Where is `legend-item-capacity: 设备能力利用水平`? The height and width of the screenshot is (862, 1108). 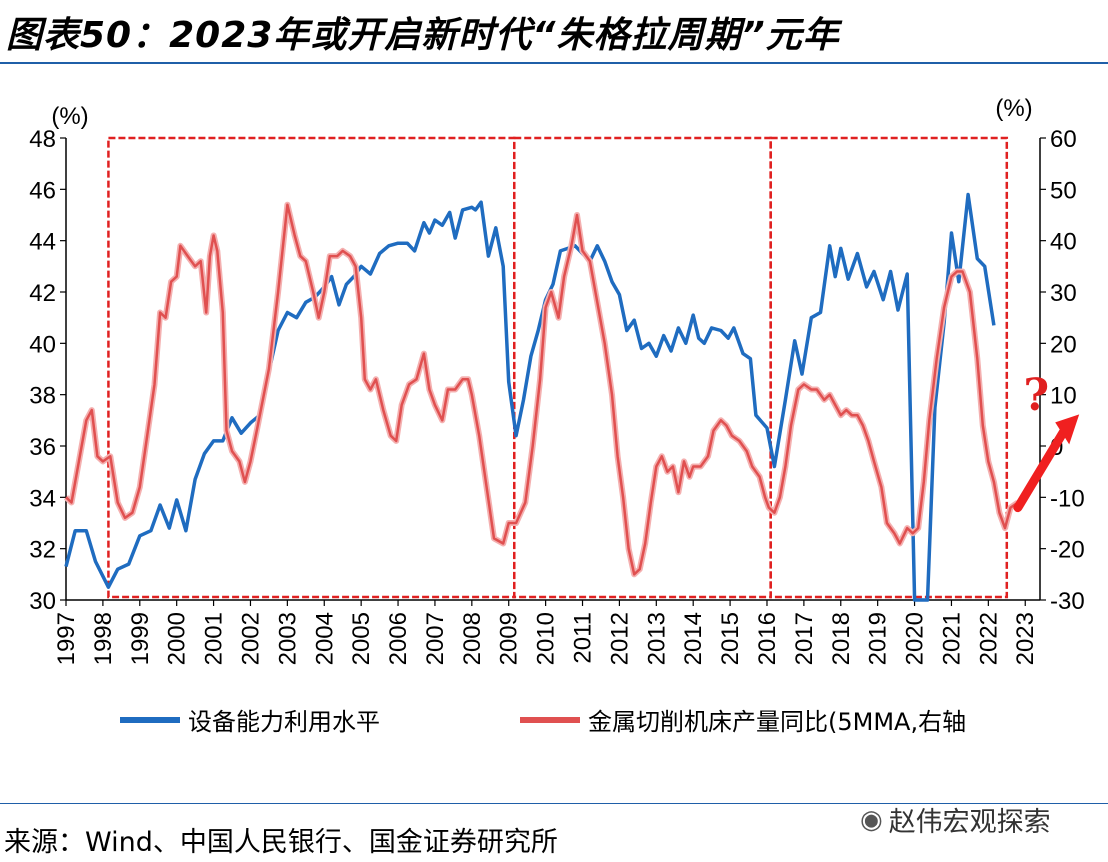 legend-item-capacity: 设备能力利用水平 is located at coordinates (250, 719).